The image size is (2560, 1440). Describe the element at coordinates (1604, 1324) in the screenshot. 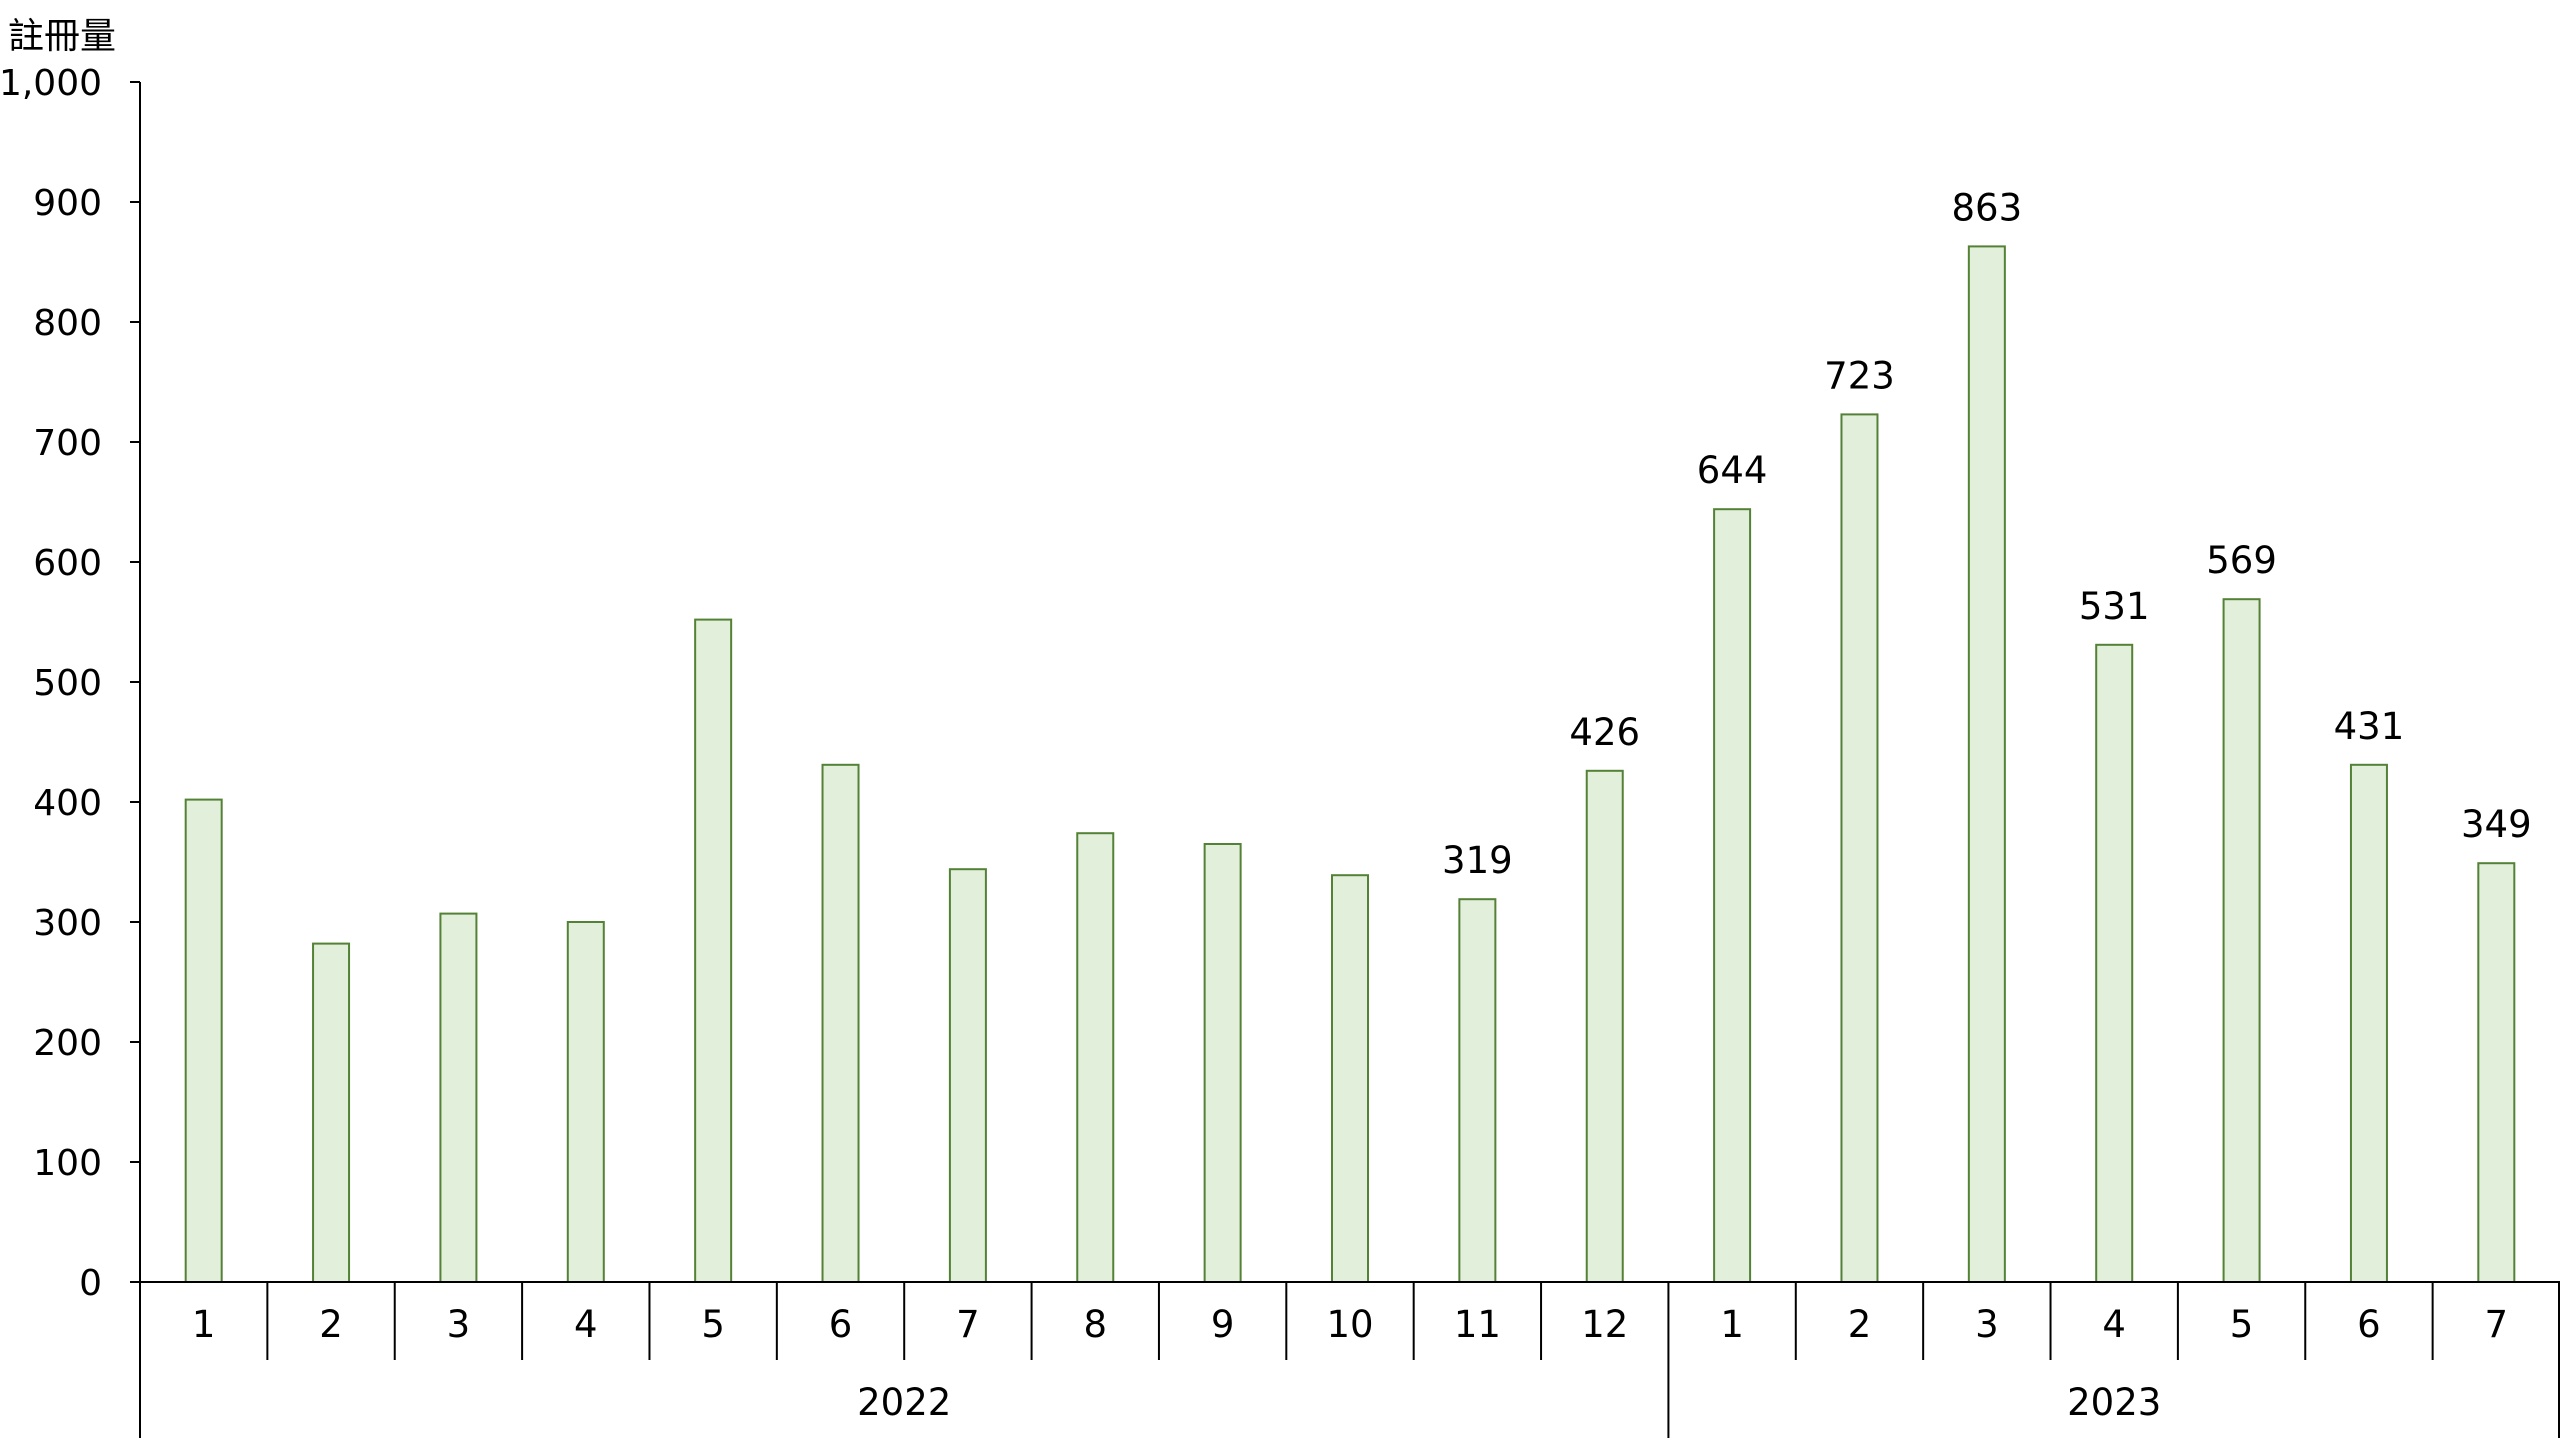

I see `x-tick-label: 12` at that location.